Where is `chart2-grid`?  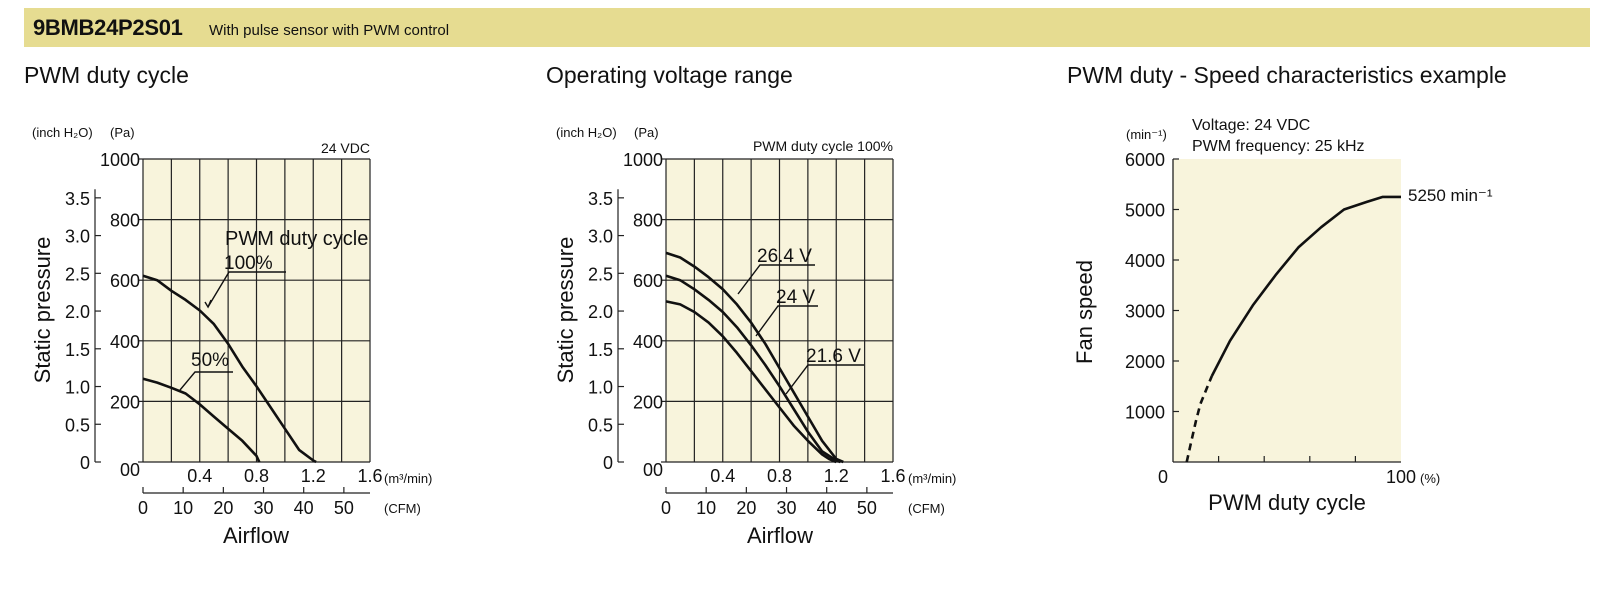
chart2-grid is located at coordinates (779, 310).